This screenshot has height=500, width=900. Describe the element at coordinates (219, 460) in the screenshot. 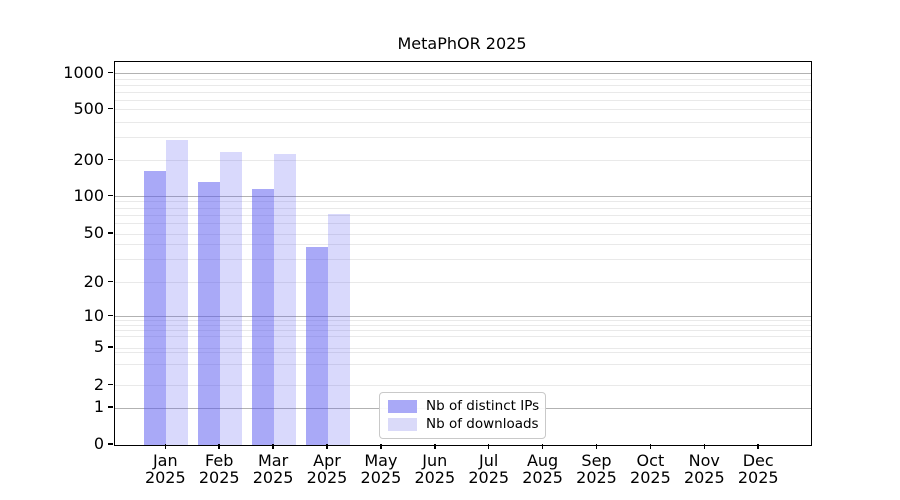

I see `x-tick-label-month: Feb` at that location.